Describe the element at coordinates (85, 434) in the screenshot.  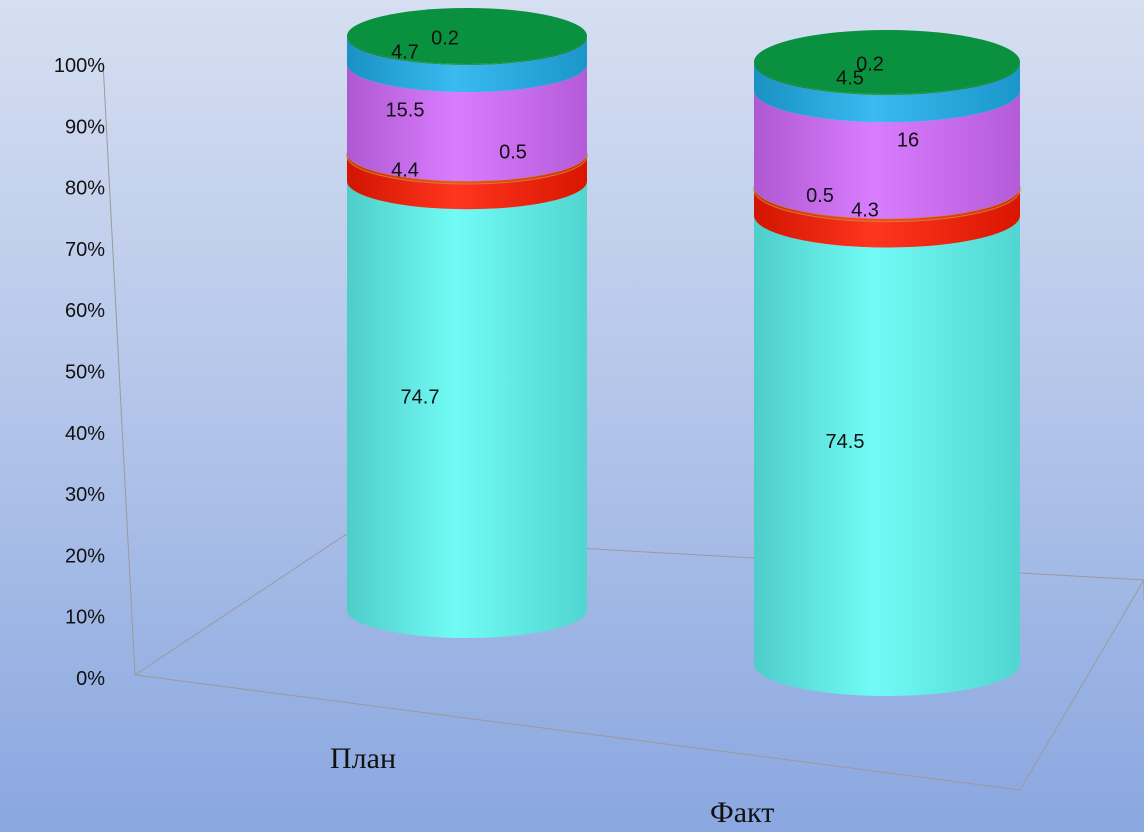
I see `y-tick-label: 40%` at that location.